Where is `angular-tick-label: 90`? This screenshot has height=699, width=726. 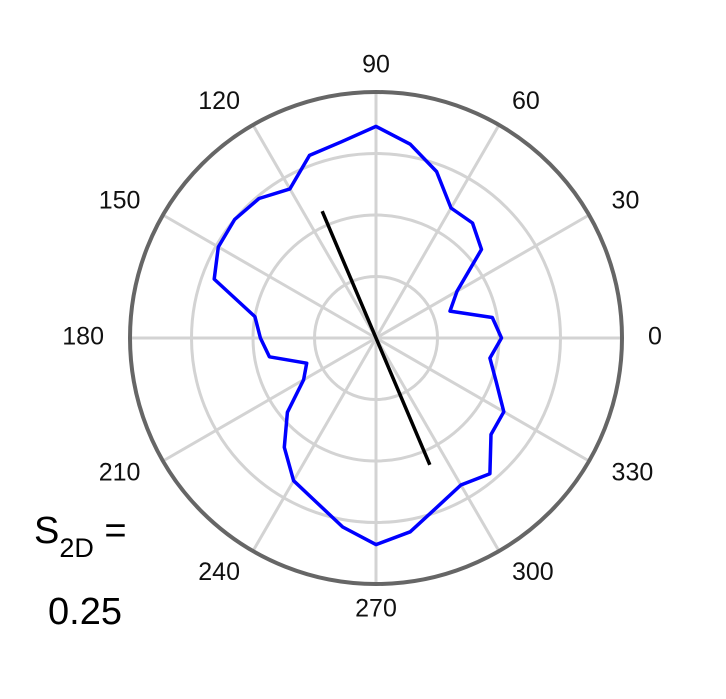
angular-tick-label: 90 is located at coordinates (376, 65).